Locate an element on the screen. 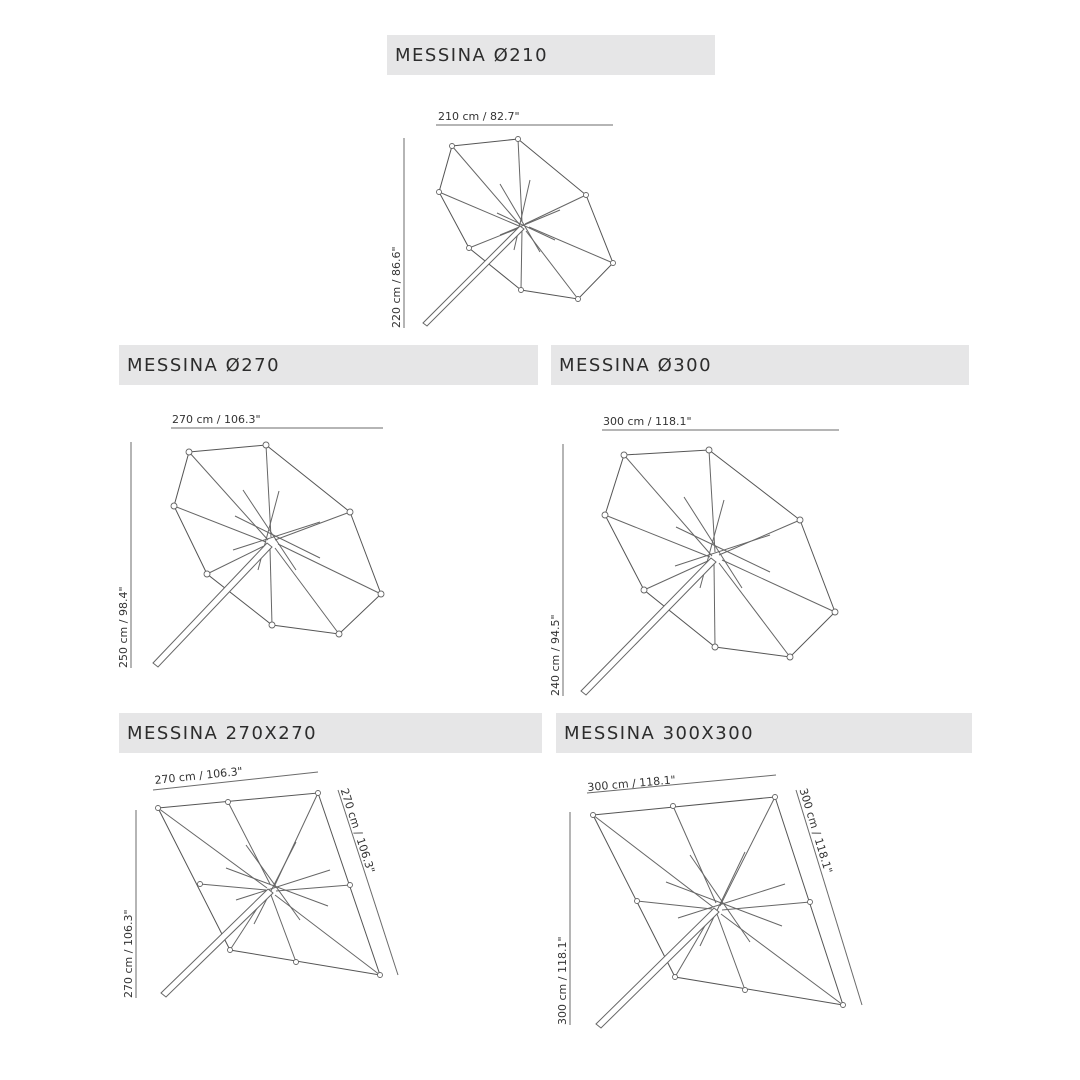 The height and width of the screenshot is (1080, 1080). pole-300x300 is located at coordinates (657, 968).